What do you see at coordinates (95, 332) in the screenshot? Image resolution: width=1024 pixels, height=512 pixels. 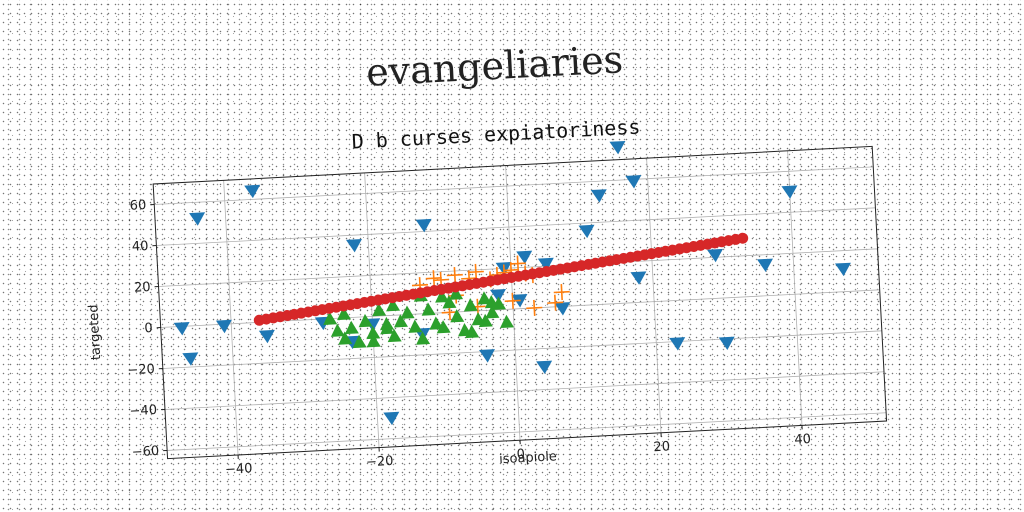 I see `y-axis-label: targeted` at bounding box center [95, 332].